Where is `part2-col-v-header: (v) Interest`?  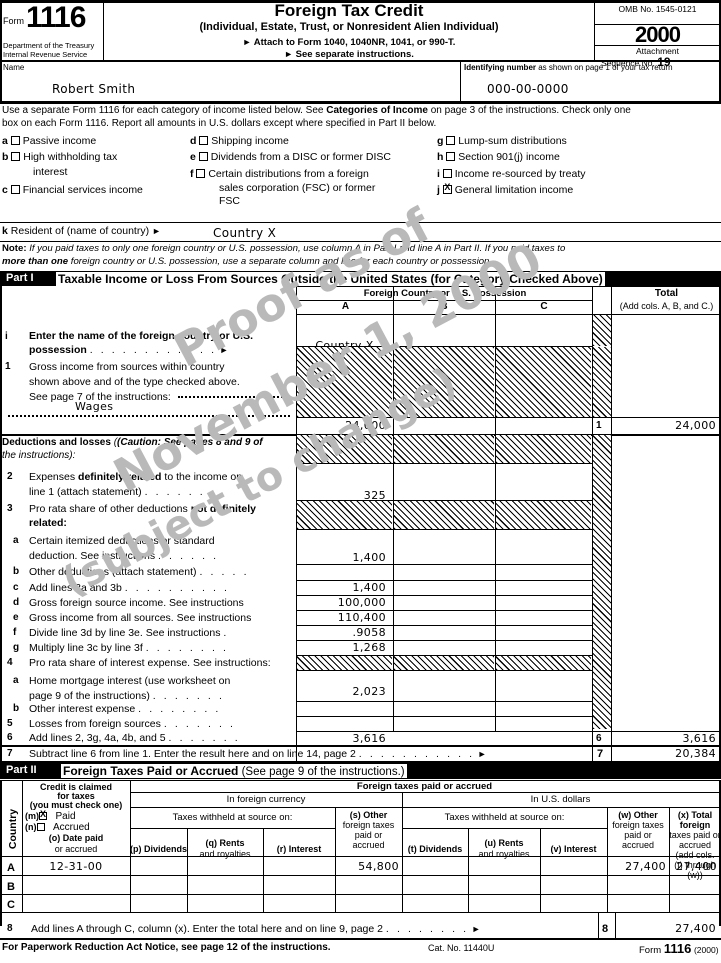 part2-col-v-header: (v) Interest is located at coordinates (573, 849).